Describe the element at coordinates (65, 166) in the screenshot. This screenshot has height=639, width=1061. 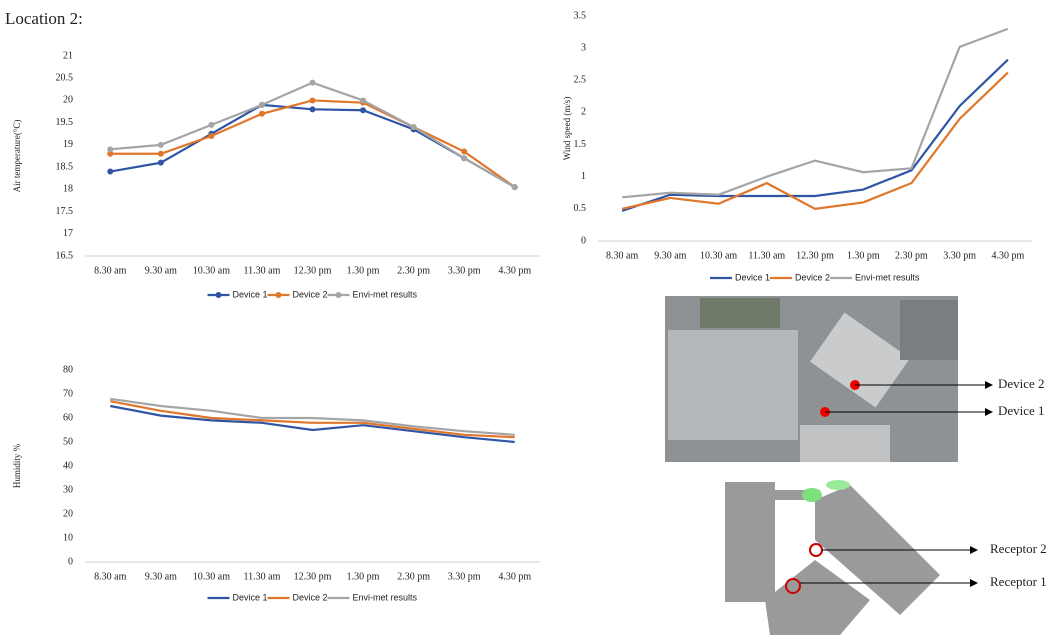
I see `y-tick-label: 18.5` at that location.